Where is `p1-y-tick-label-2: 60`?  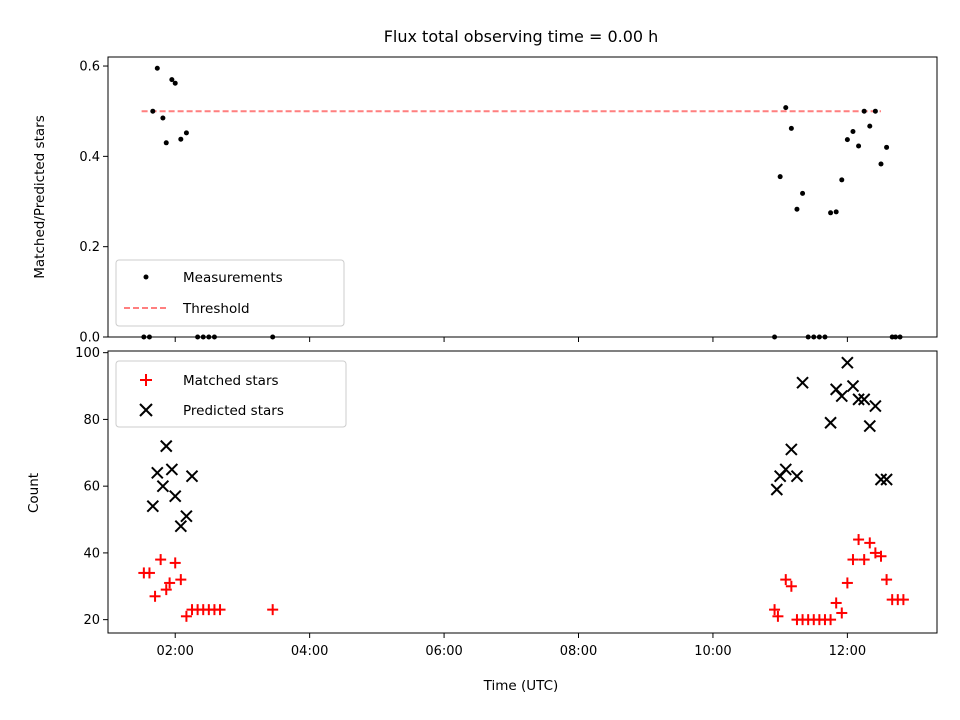
p1-y-tick-label-2: 60 is located at coordinates (91, 487).